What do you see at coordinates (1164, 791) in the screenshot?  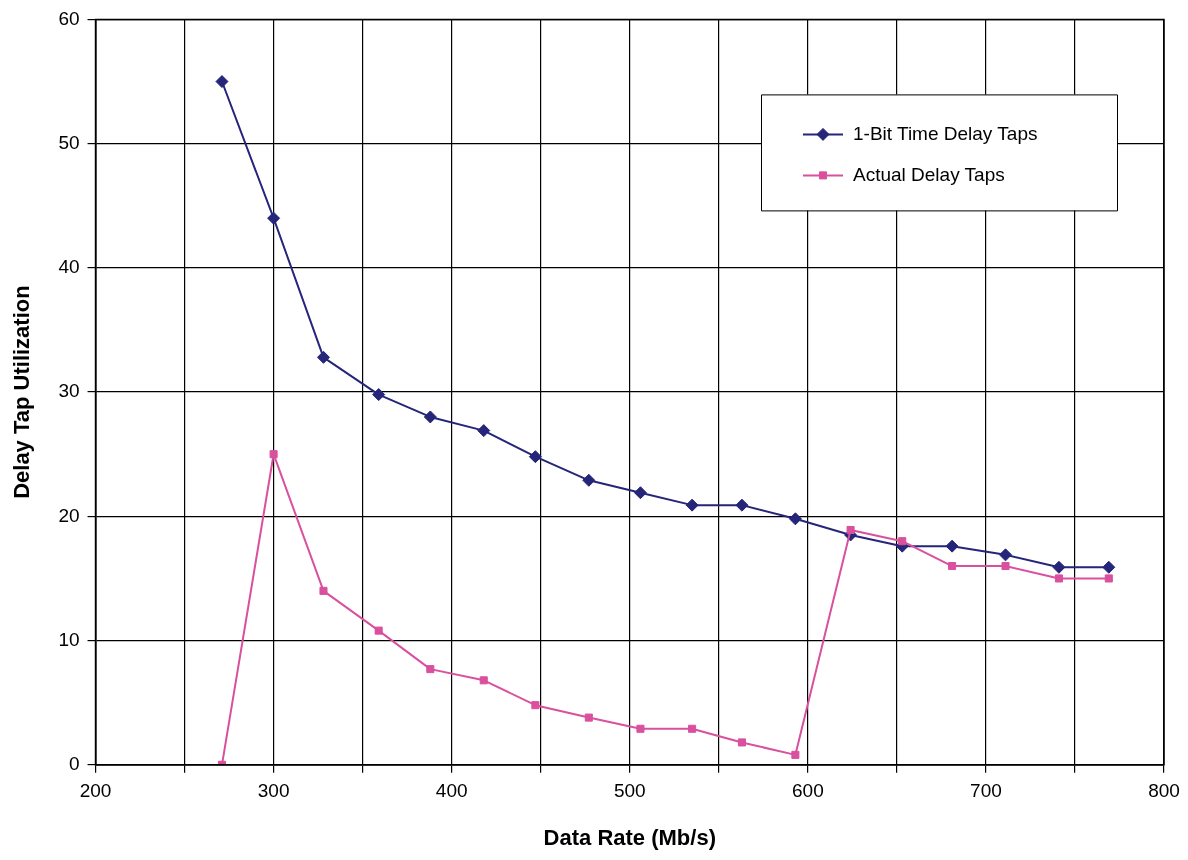 I see `x-tick-label: 800` at bounding box center [1164, 791].